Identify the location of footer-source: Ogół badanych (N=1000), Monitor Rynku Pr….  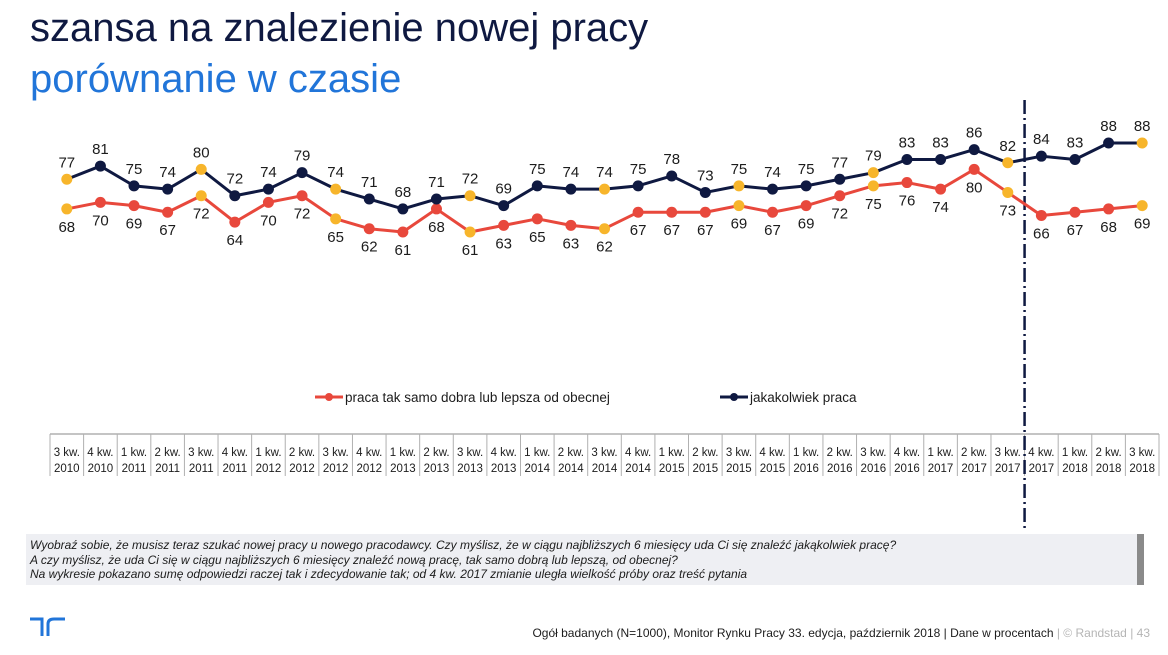
(793, 633).